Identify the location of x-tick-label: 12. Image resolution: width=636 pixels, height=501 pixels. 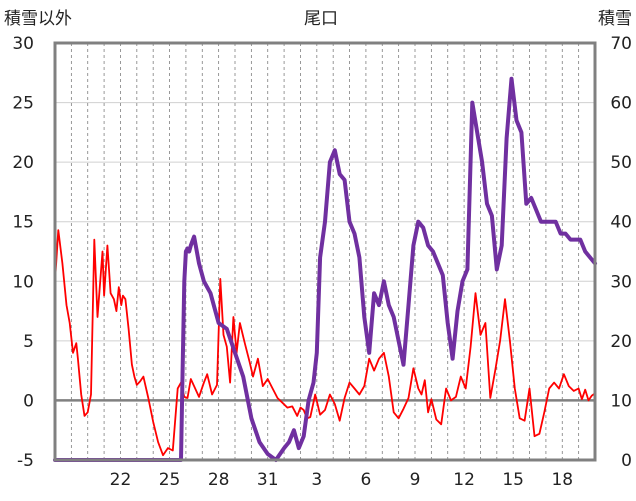
(464, 480).